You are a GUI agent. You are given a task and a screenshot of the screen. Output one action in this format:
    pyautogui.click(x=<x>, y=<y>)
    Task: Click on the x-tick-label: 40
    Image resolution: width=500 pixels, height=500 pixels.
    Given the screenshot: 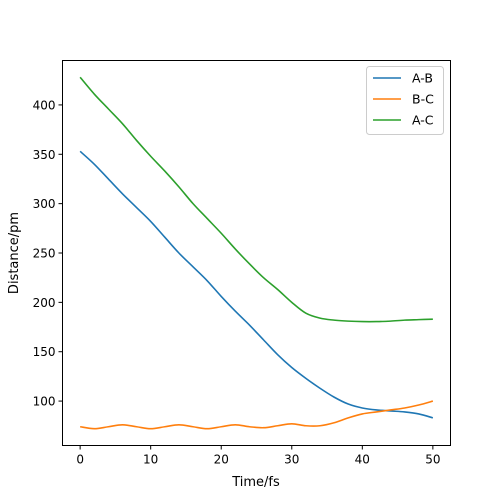 What is the action you would take?
    pyautogui.click(x=362, y=460)
    